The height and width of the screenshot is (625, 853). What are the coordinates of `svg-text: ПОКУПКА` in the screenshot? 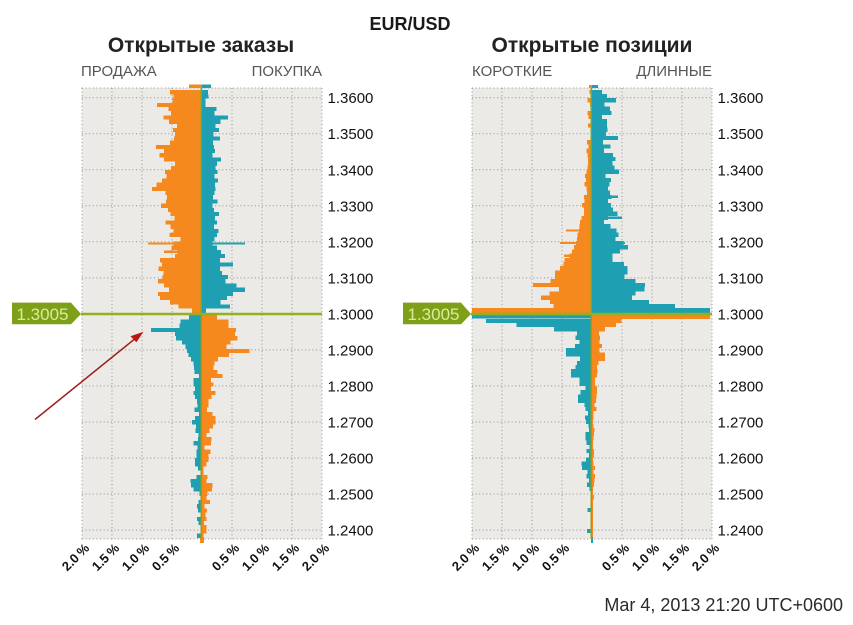 It's located at (287, 71).